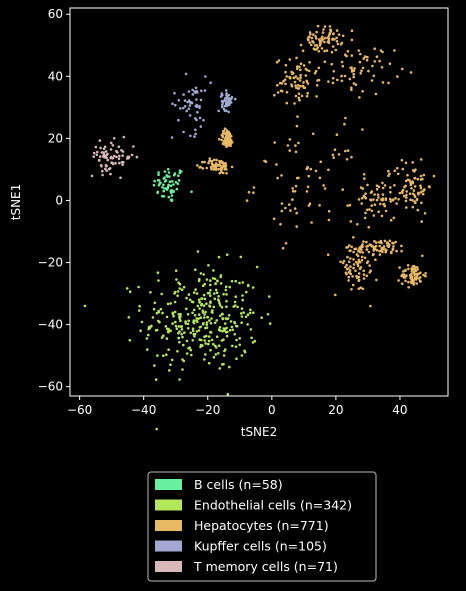  What do you see at coordinates (50, 387) in the screenshot?
I see `y-tick-label: −60` at bounding box center [50, 387].